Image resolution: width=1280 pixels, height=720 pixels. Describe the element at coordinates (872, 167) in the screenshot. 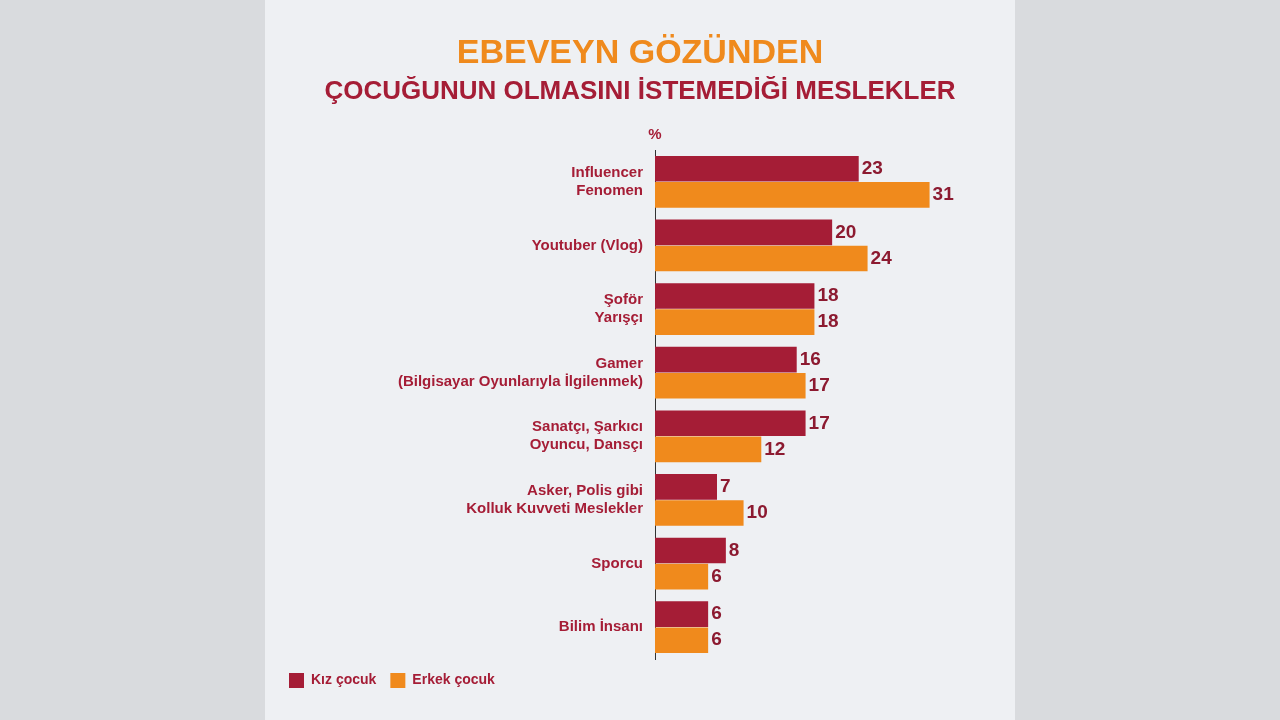

I see `data-label: 23` at that location.